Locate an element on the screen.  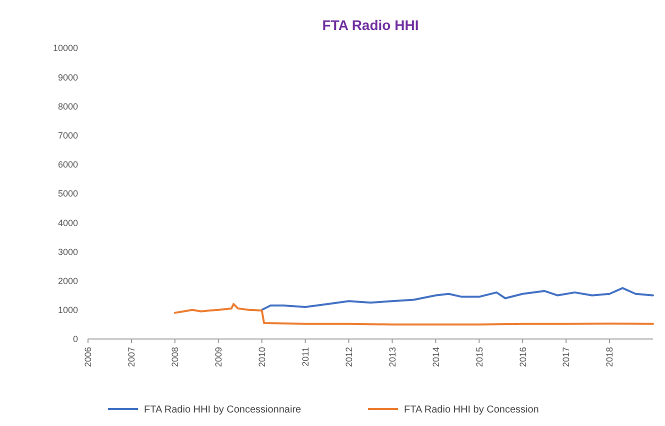
y-tick-label: 0 is located at coordinates (75, 339).